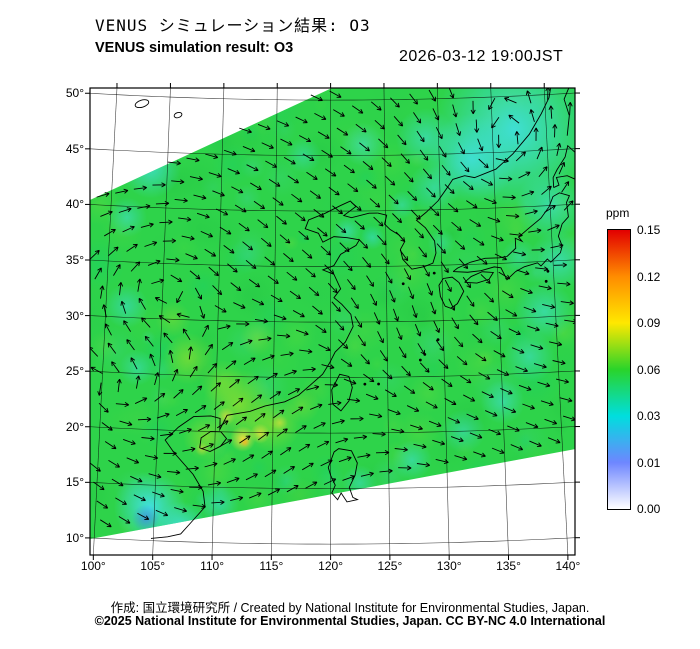 This screenshot has width=700, height=649. Describe the element at coordinates (649, 369) in the screenshot. I see `colorbar-tick-label: 0.06` at that location.